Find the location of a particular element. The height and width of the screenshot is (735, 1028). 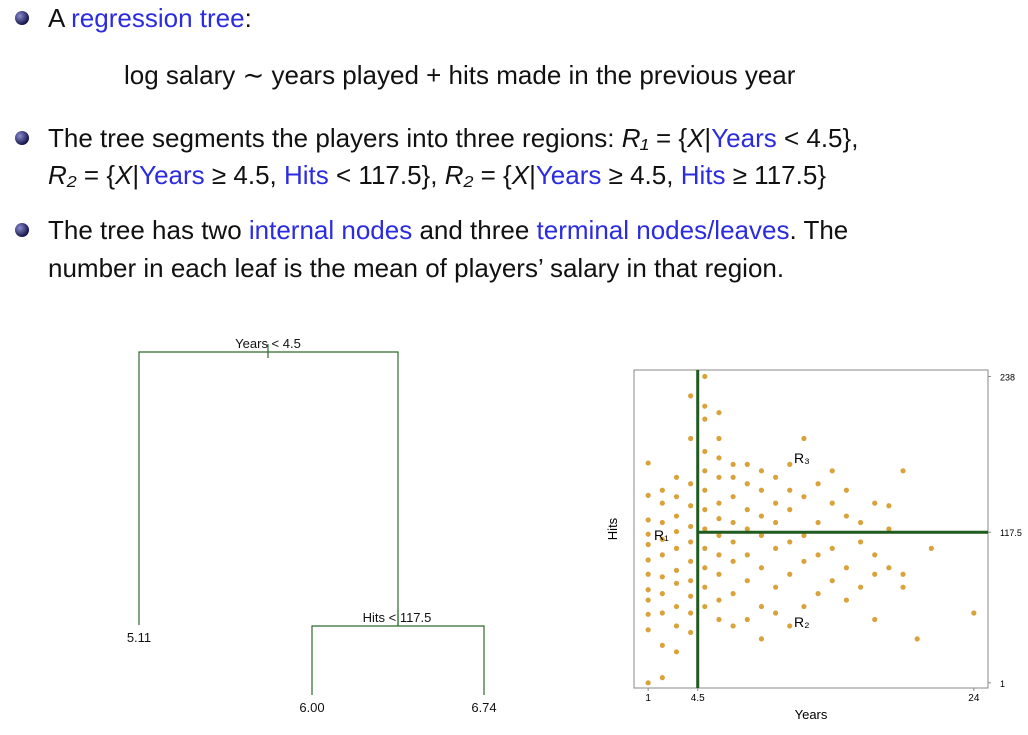

tree-edge is located at coordinates (268, 488).